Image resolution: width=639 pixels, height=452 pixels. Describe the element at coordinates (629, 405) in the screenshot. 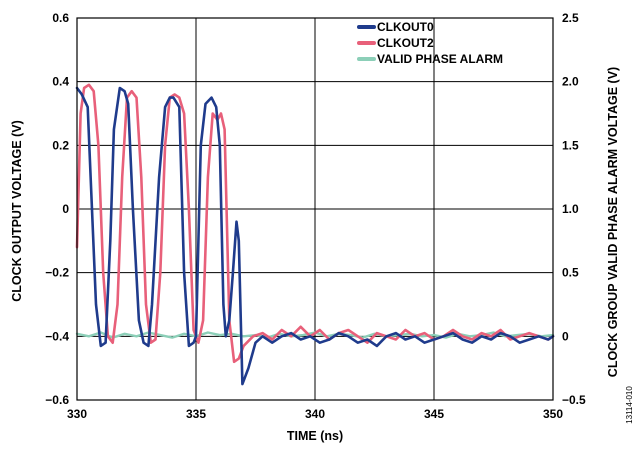

I see `figure-id: 13114-010` at that location.